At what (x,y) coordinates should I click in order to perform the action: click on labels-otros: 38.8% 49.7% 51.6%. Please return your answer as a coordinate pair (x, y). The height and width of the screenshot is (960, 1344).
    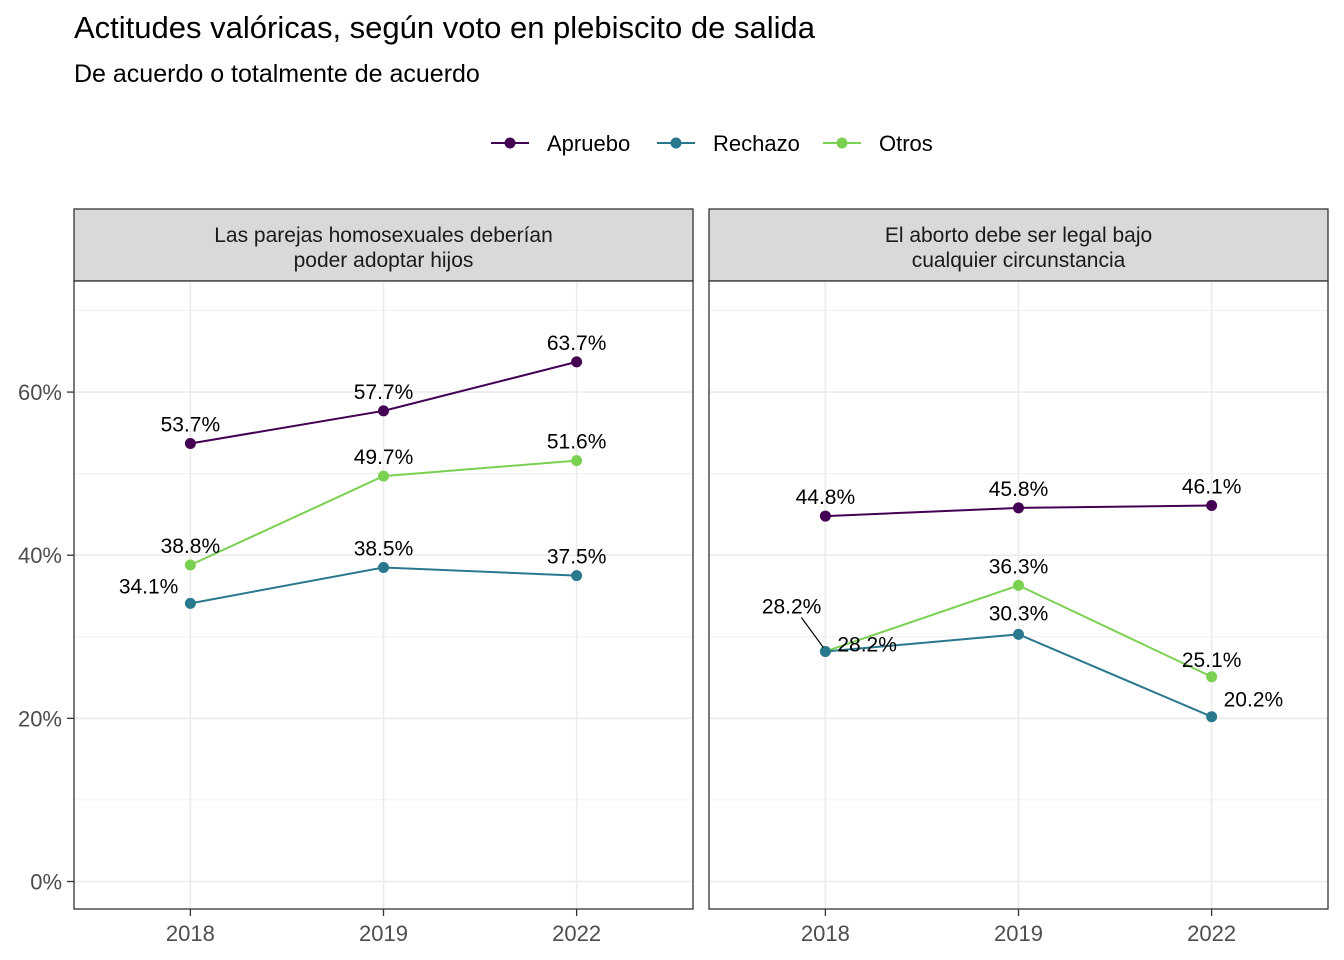
    Looking at the image, I should click on (384, 494).